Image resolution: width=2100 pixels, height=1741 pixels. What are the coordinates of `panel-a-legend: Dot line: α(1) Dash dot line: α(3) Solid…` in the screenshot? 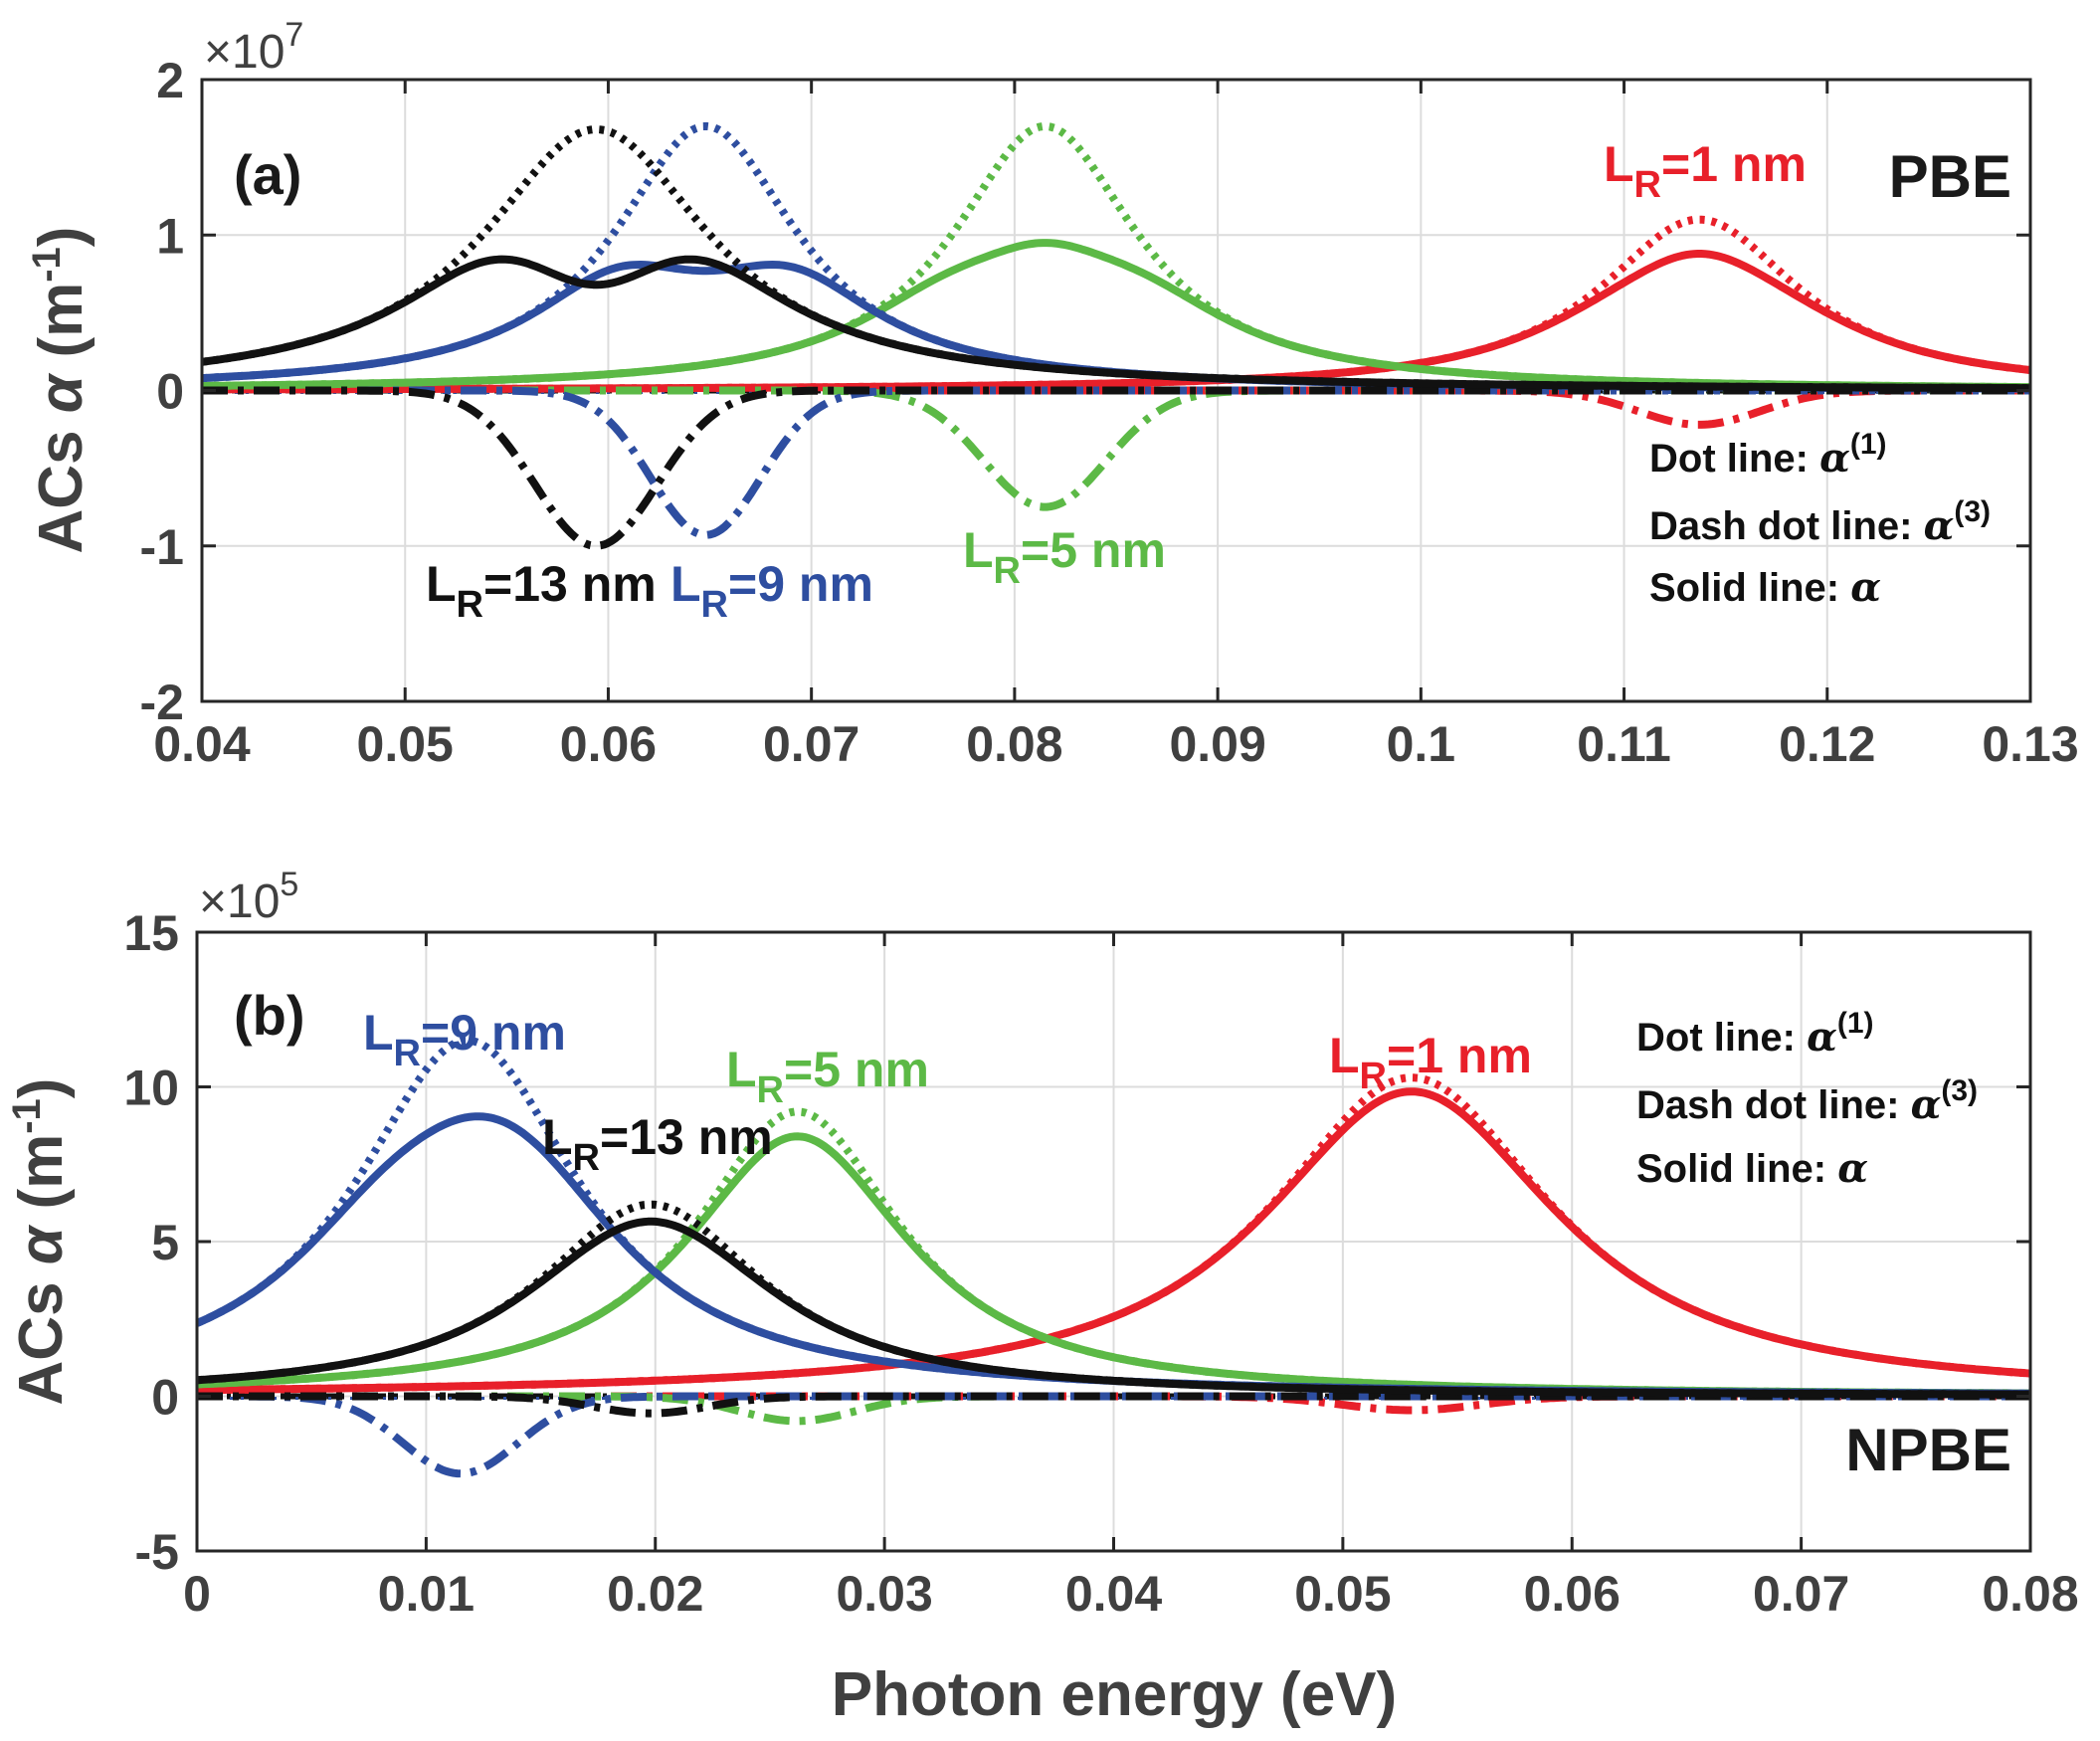 It's located at (1820, 520).